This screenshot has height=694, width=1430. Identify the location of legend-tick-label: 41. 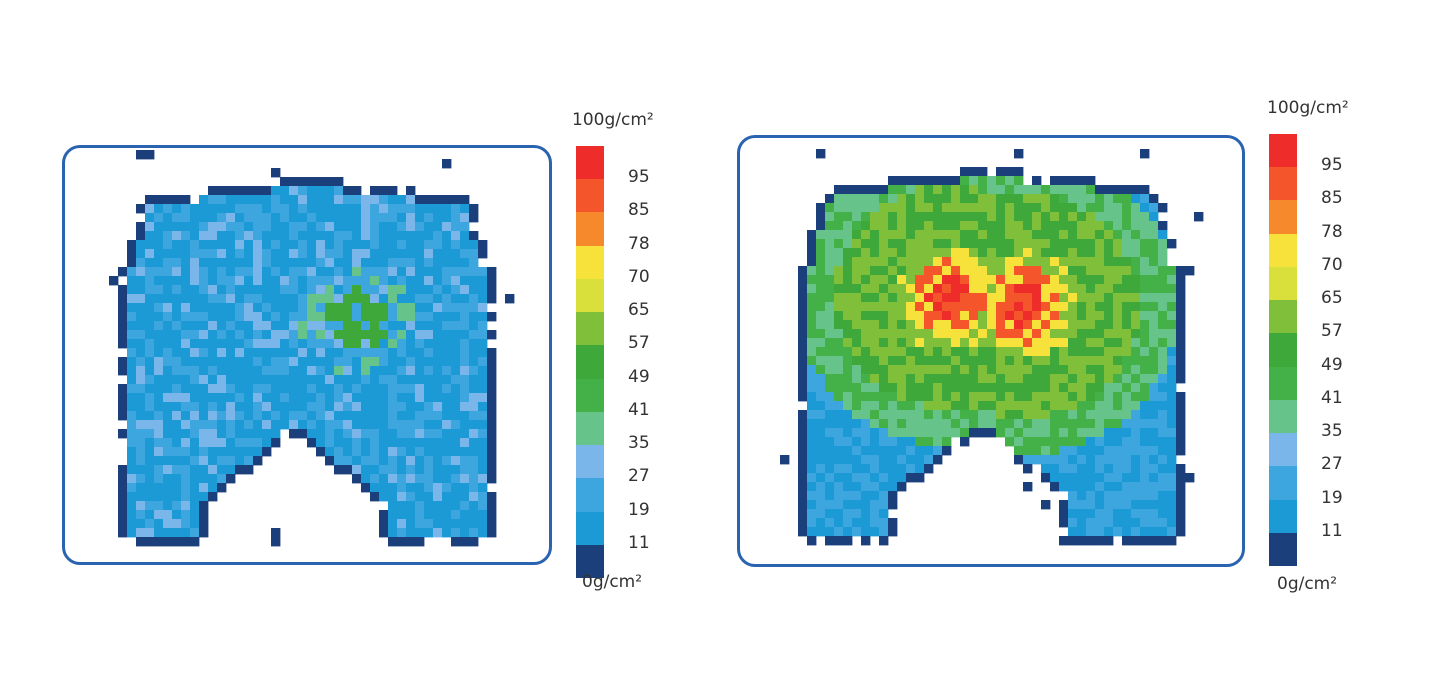
(1332, 397).